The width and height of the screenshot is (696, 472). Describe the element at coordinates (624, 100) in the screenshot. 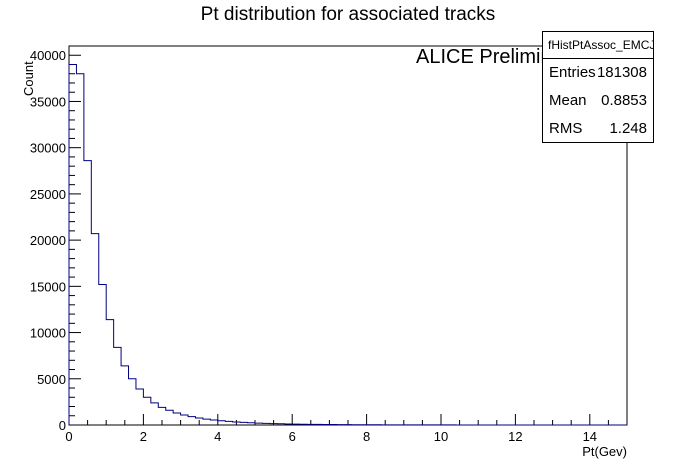

I see `stats-mean-value: 0.8853` at that location.